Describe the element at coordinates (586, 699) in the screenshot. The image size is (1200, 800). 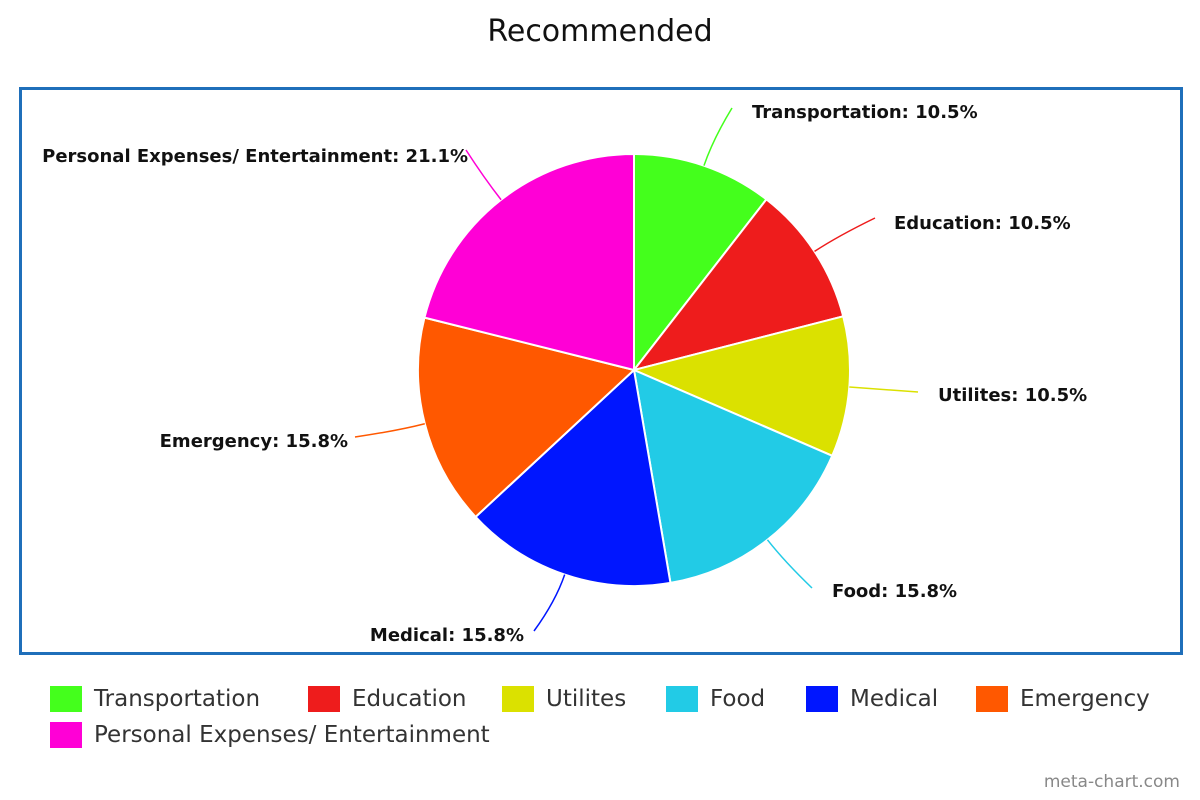
I see `legend-label-utilites: Utilites` at that location.